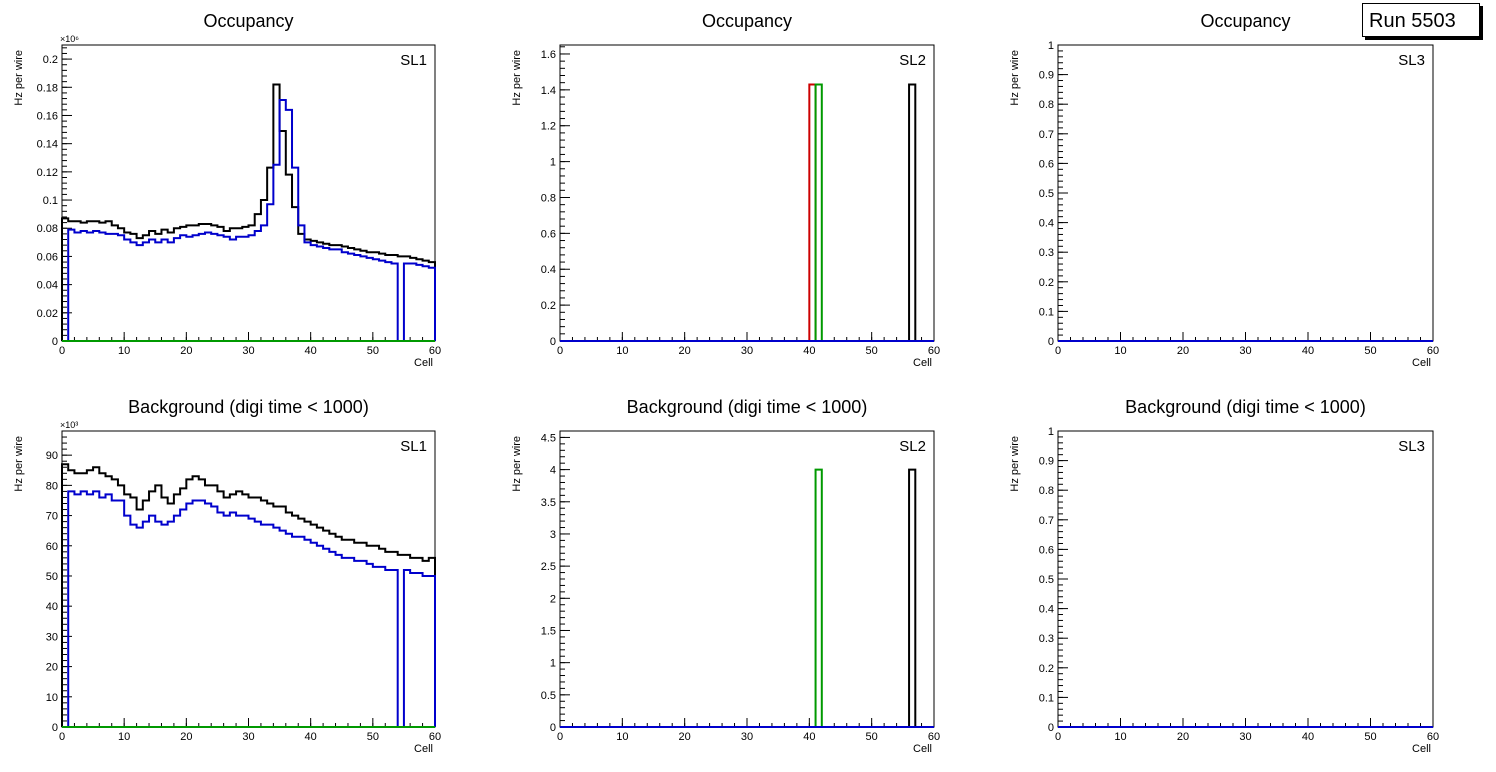  What do you see at coordinates (548, 91) in the screenshot?
I see `y-tick-label: 1.4` at bounding box center [548, 91].